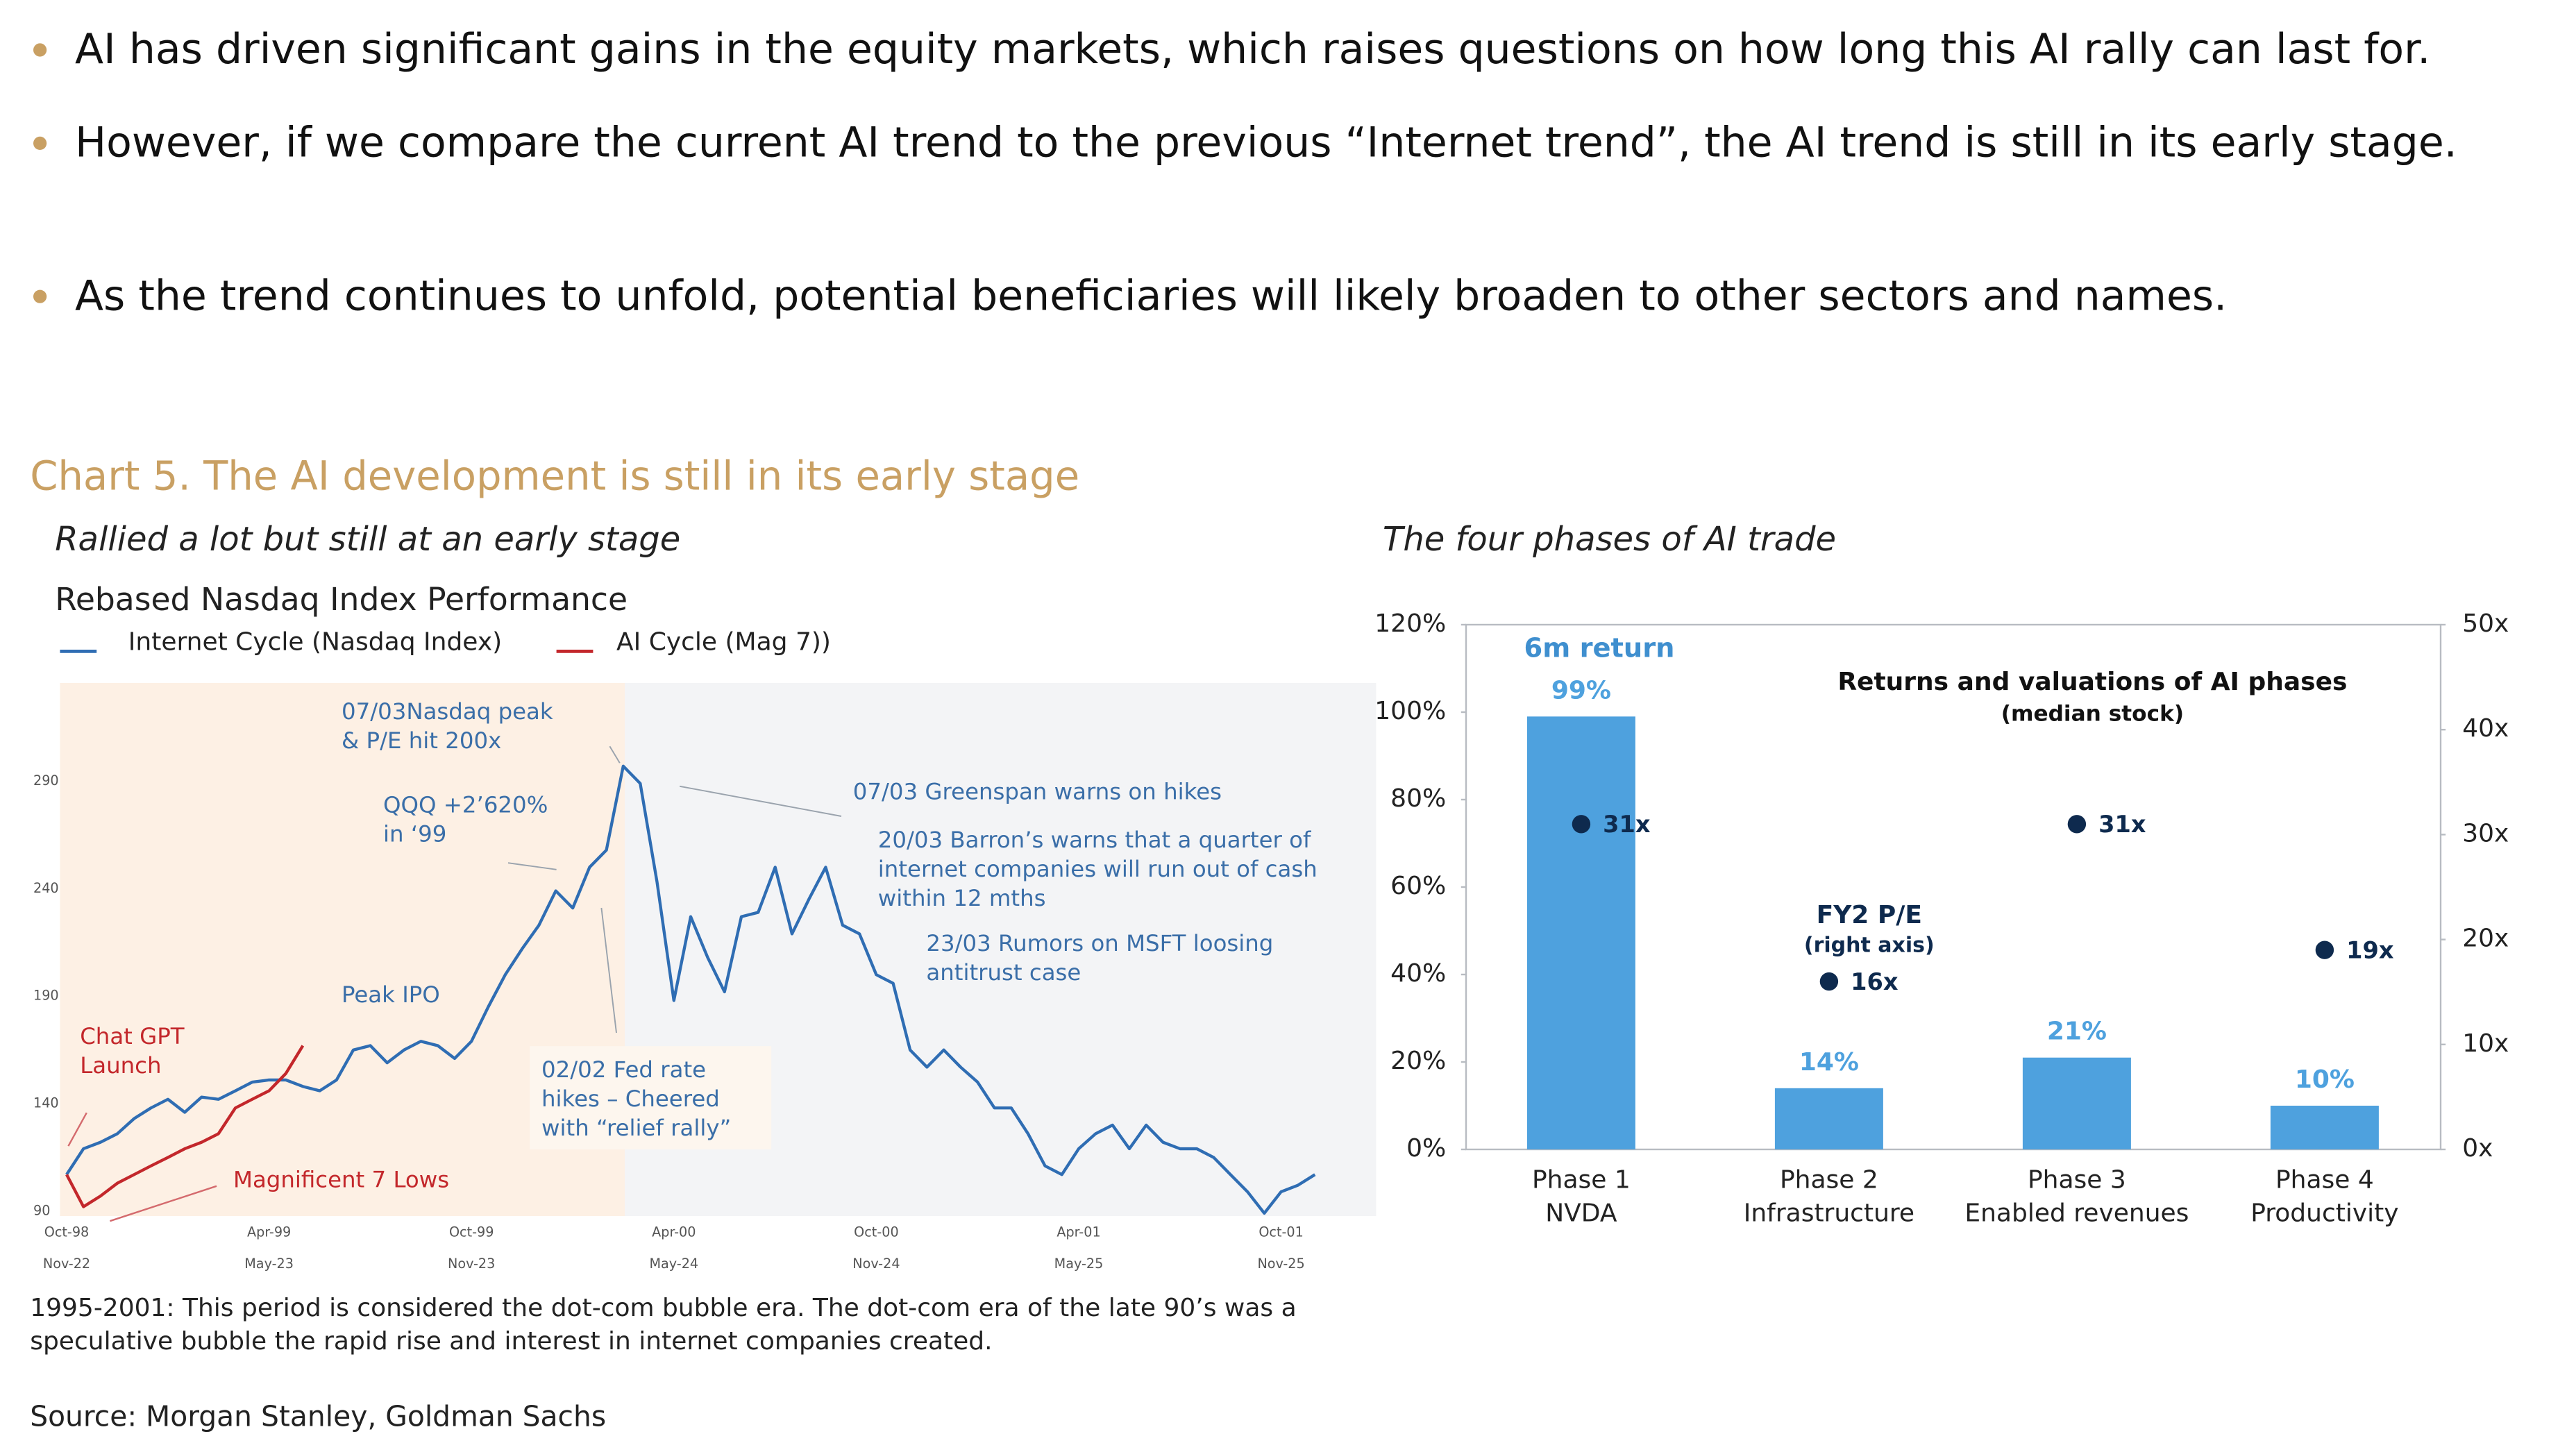 This screenshot has width=2576, height=1434. What do you see at coordinates (876, 1232) in the screenshot?
I see `x-tick-label: Oct-00` at bounding box center [876, 1232].